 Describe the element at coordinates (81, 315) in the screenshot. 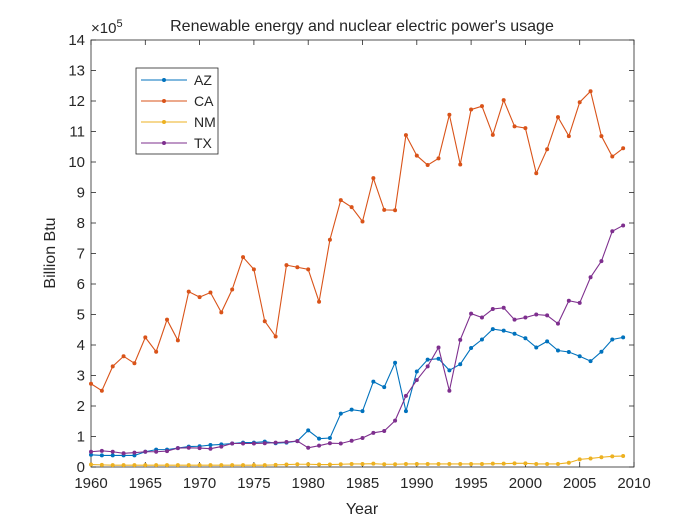

I see `y-tick-label: 5` at that location.